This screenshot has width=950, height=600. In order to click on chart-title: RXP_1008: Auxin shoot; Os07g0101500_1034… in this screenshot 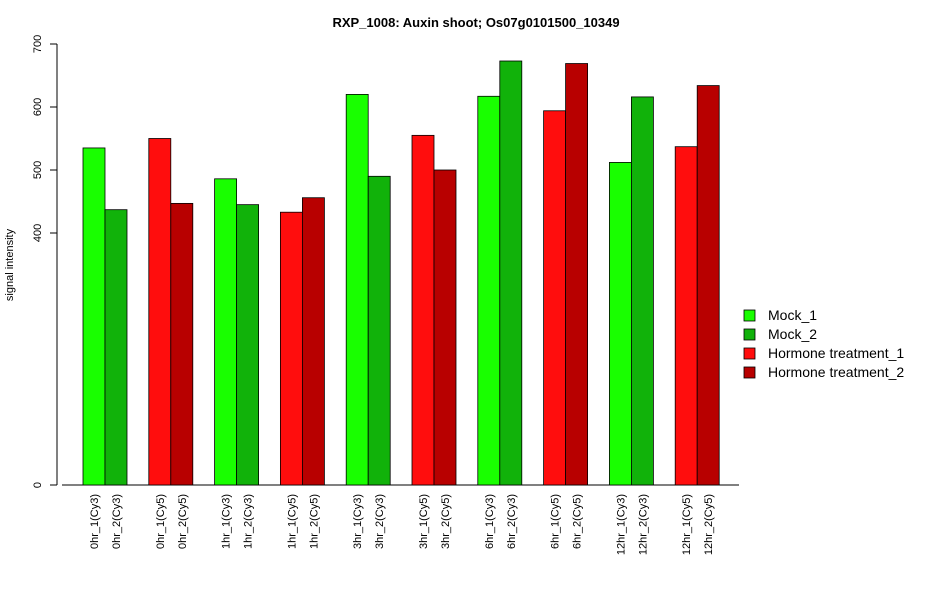, I will do `click(475, 22)`.